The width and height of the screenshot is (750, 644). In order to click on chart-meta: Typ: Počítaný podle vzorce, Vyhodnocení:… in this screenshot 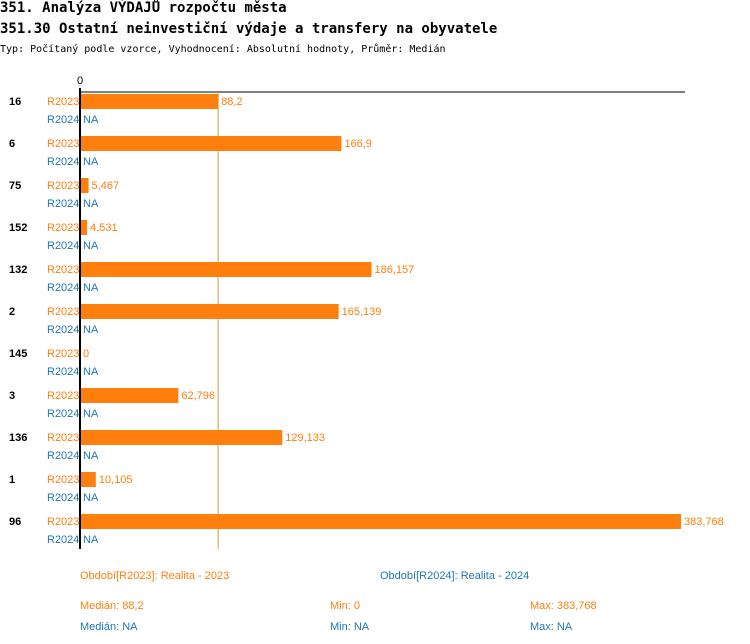, I will do `click(223, 49)`.